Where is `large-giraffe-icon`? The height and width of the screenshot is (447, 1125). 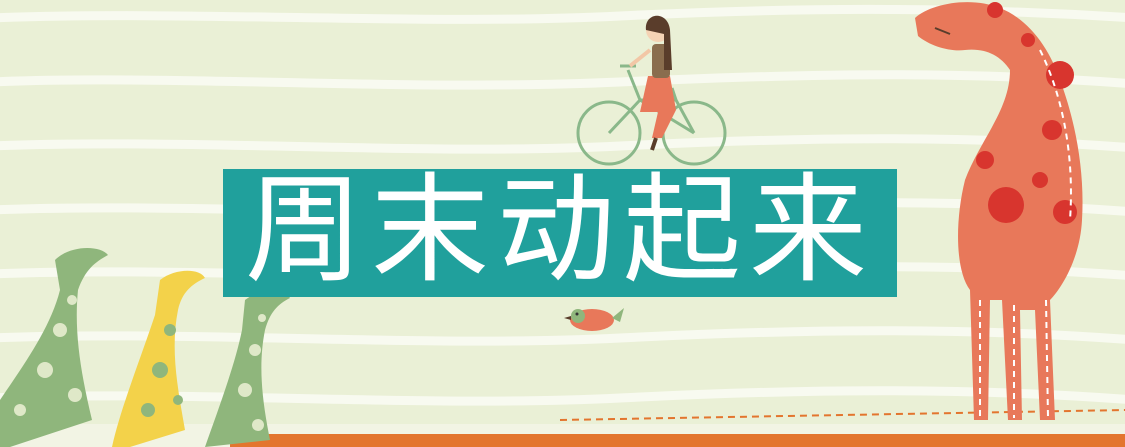
large-giraffe-icon is located at coordinates (999, 211).